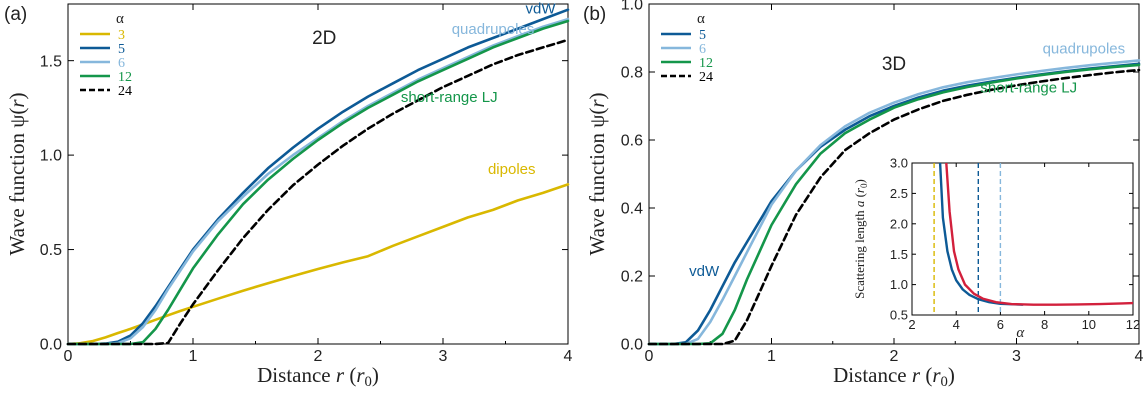  I want to click on panel-a-x-tick-label: 4, so click(568, 356).